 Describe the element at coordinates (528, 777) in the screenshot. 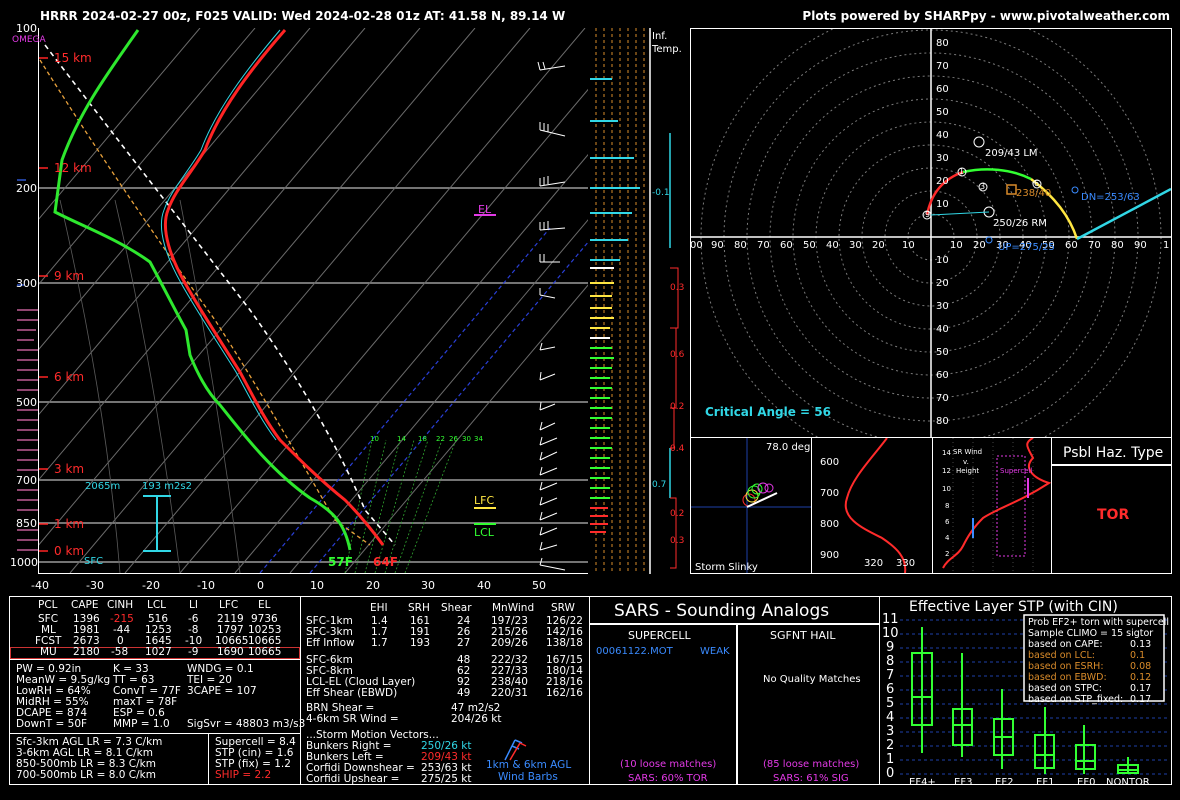

I see `kin-barb-note-2: Wind Barbs` at that location.